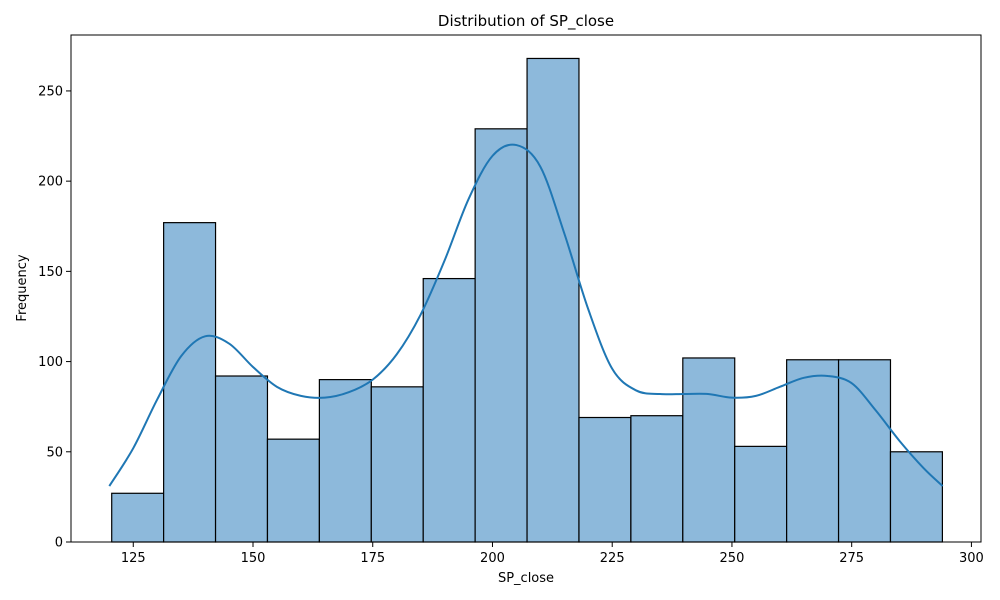 The width and height of the screenshot is (1000, 600). I want to click on x-tick-label: 200, so click(492, 558).